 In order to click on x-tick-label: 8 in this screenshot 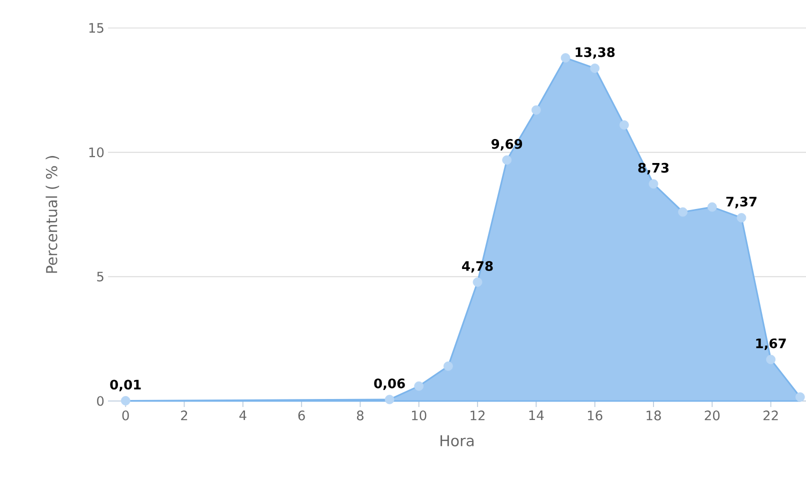, I will do `click(360, 415)`.